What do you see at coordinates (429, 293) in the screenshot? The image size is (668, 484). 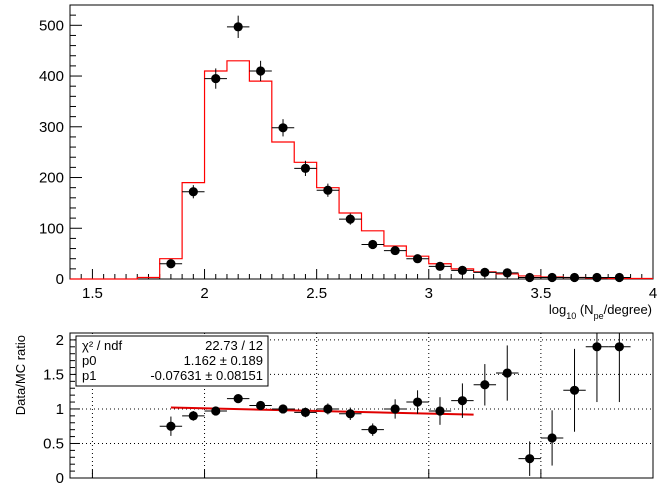 I see `top-x-tick-label: 3` at bounding box center [429, 293].